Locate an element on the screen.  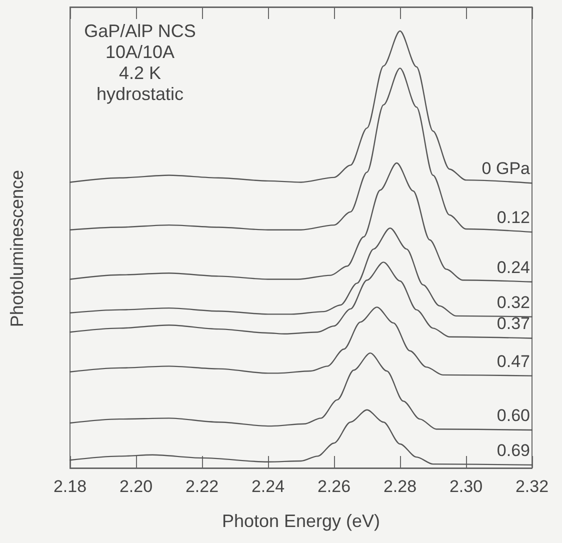
x-axis-title: Photon Energy (eV) is located at coordinates (301, 521).